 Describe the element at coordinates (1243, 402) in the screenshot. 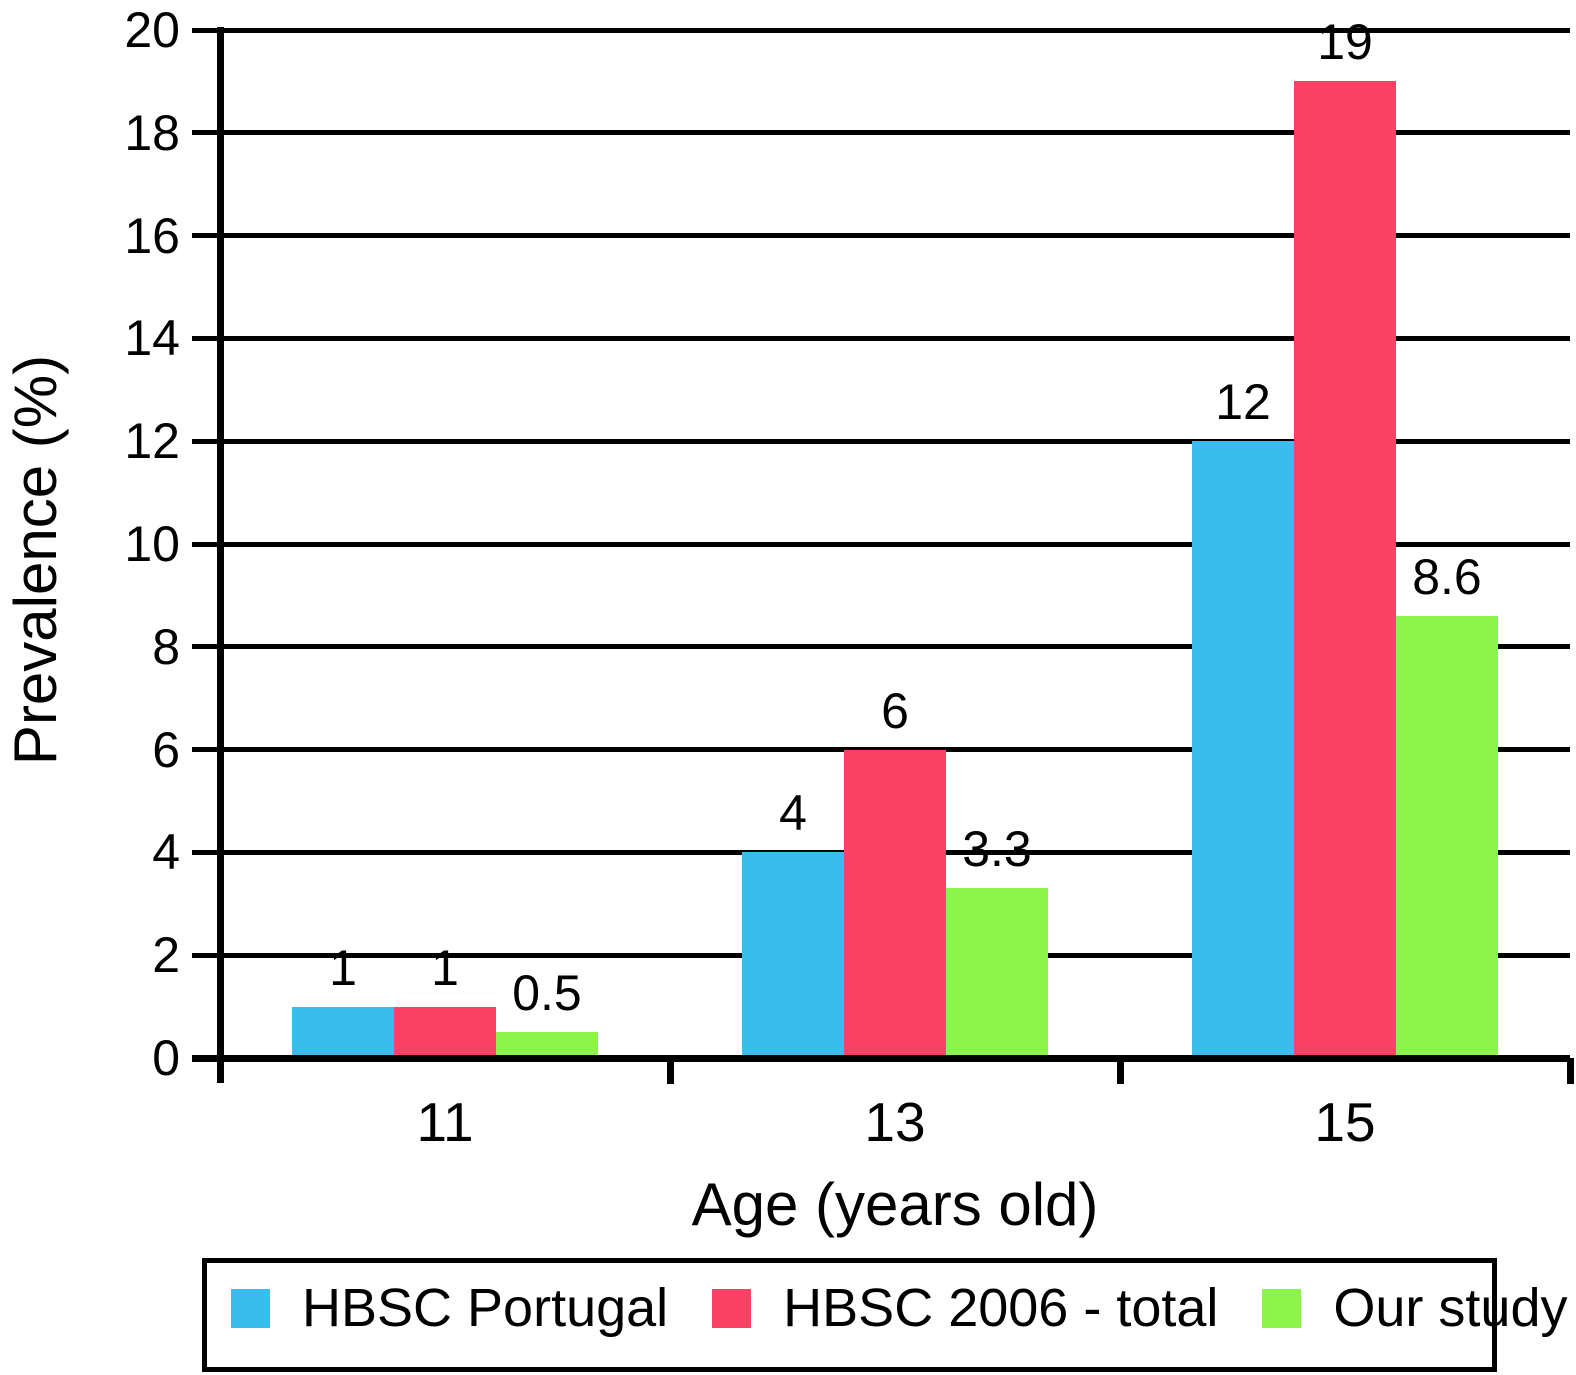

I see `bar-value-label: 12` at that location.